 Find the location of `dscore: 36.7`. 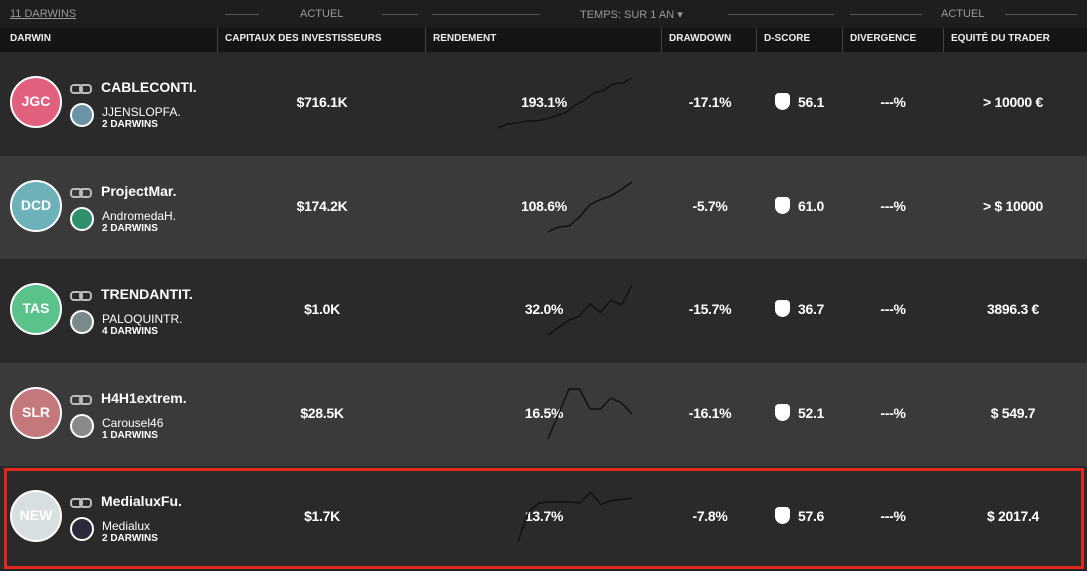

dscore: 36.7 is located at coordinates (811, 309).